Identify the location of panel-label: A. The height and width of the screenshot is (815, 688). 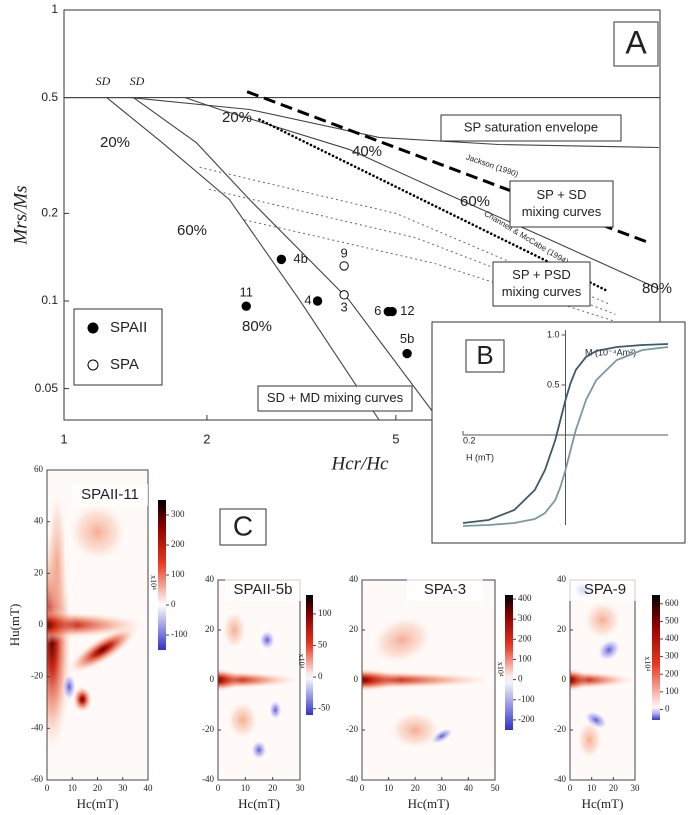
(636, 42).